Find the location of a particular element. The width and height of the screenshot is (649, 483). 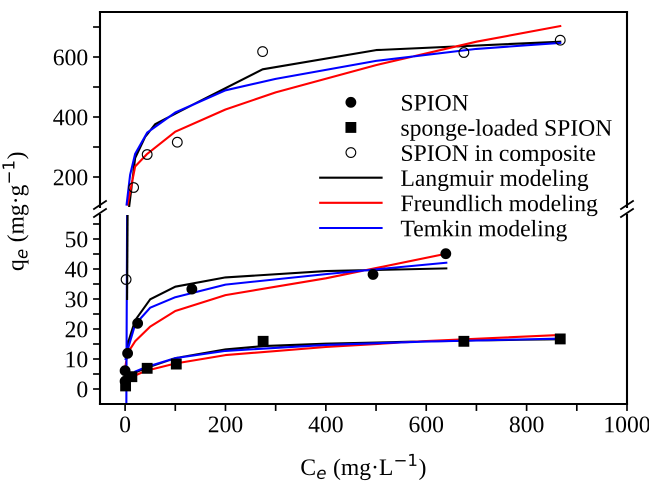

legend-label: SPION in composite is located at coordinates (499, 155).